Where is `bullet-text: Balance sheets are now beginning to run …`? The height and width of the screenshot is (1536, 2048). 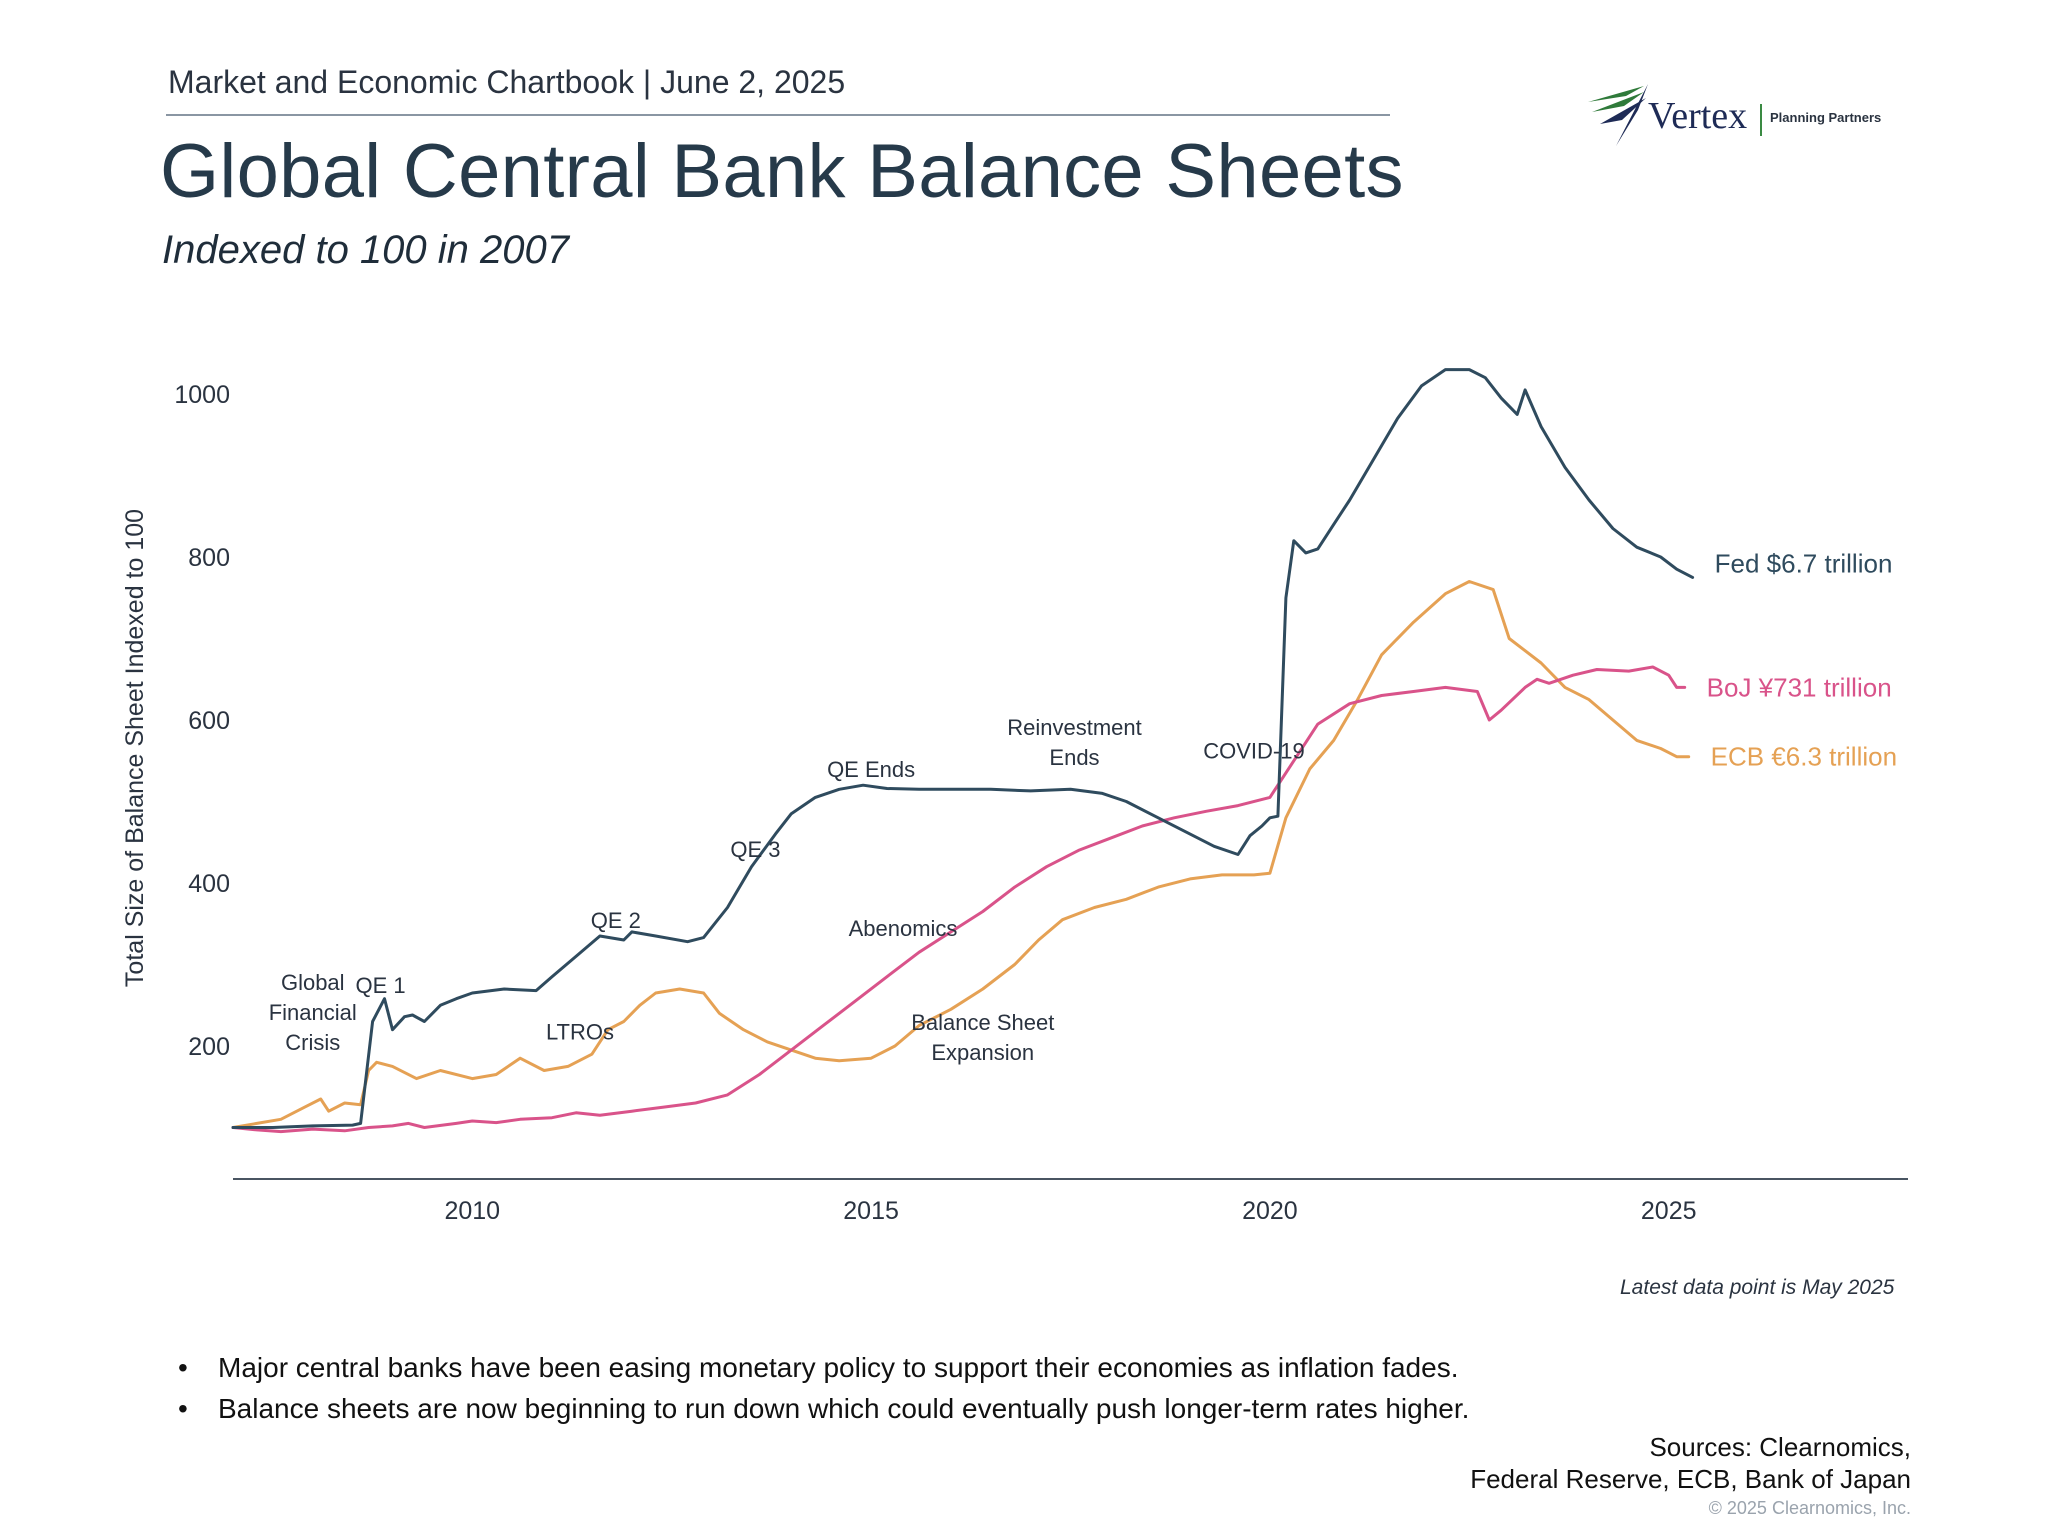
bullet-text: Balance sheets are now beginning to run … is located at coordinates (844, 1408).